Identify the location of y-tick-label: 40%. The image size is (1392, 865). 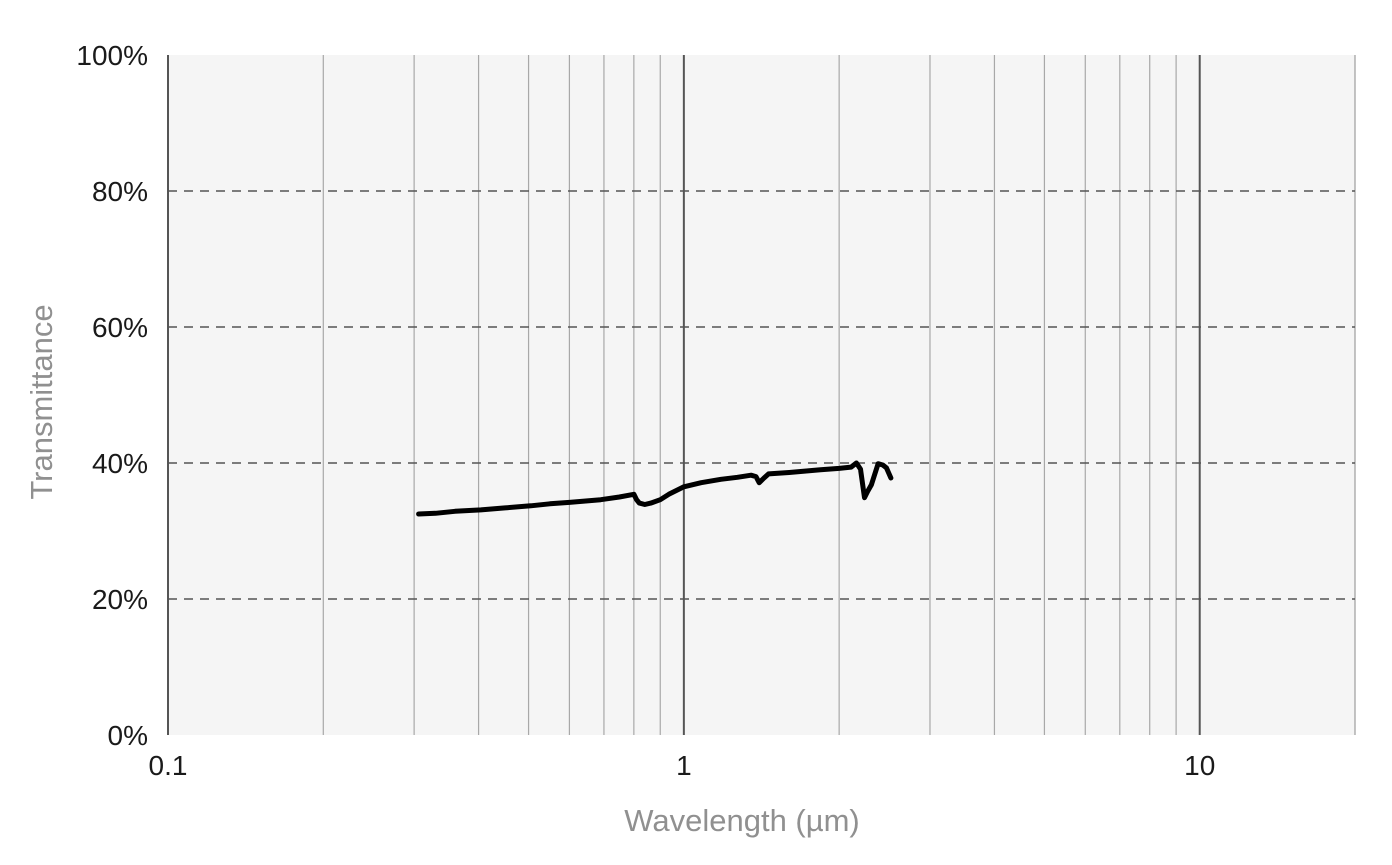
(120, 463).